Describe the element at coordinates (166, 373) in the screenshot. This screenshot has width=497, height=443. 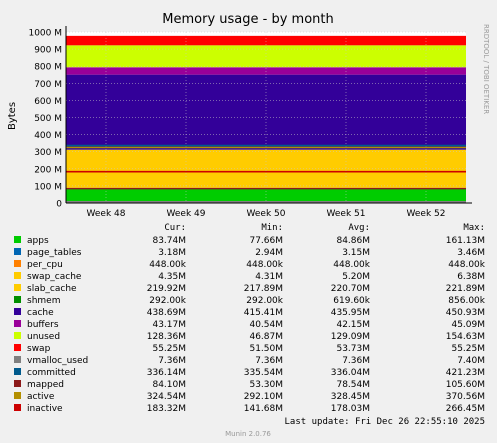
I see `legend-cur-value: 336.14M` at that location.